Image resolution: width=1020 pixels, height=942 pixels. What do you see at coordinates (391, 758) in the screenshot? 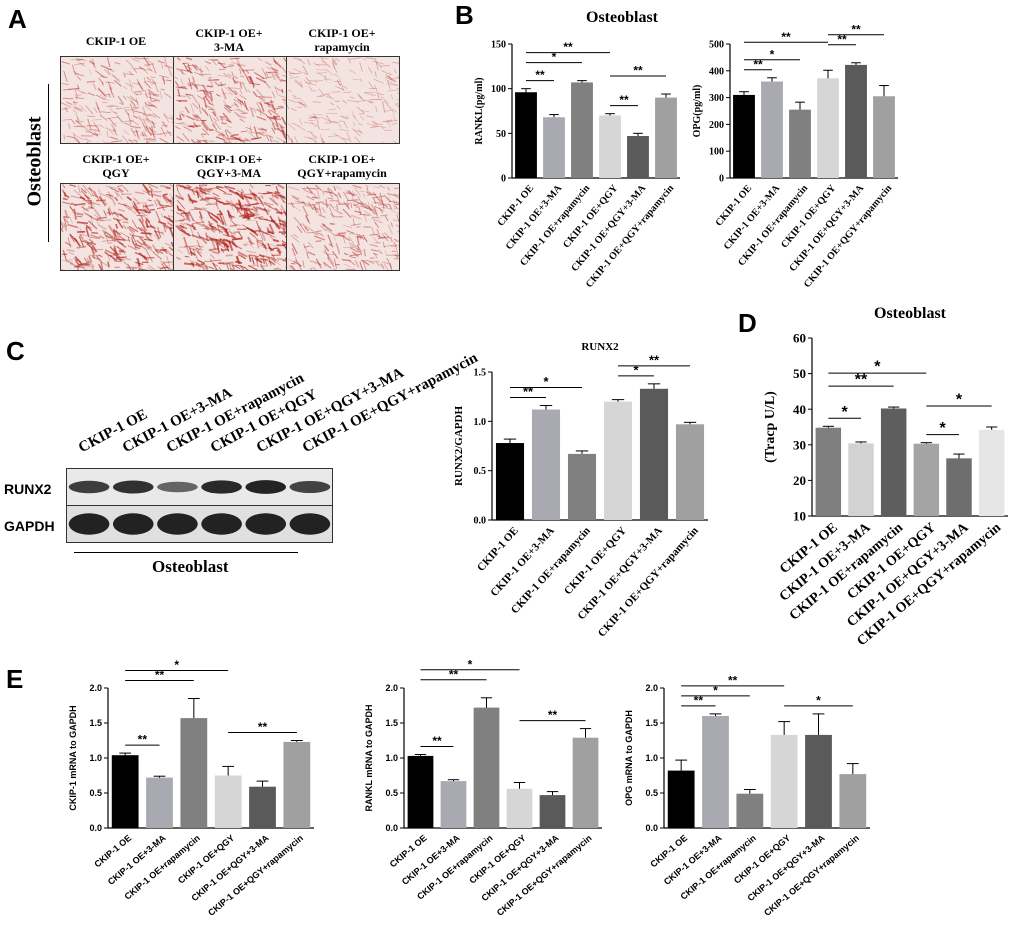
I see `y-tick-label: 1.0` at bounding box center [391, 758].